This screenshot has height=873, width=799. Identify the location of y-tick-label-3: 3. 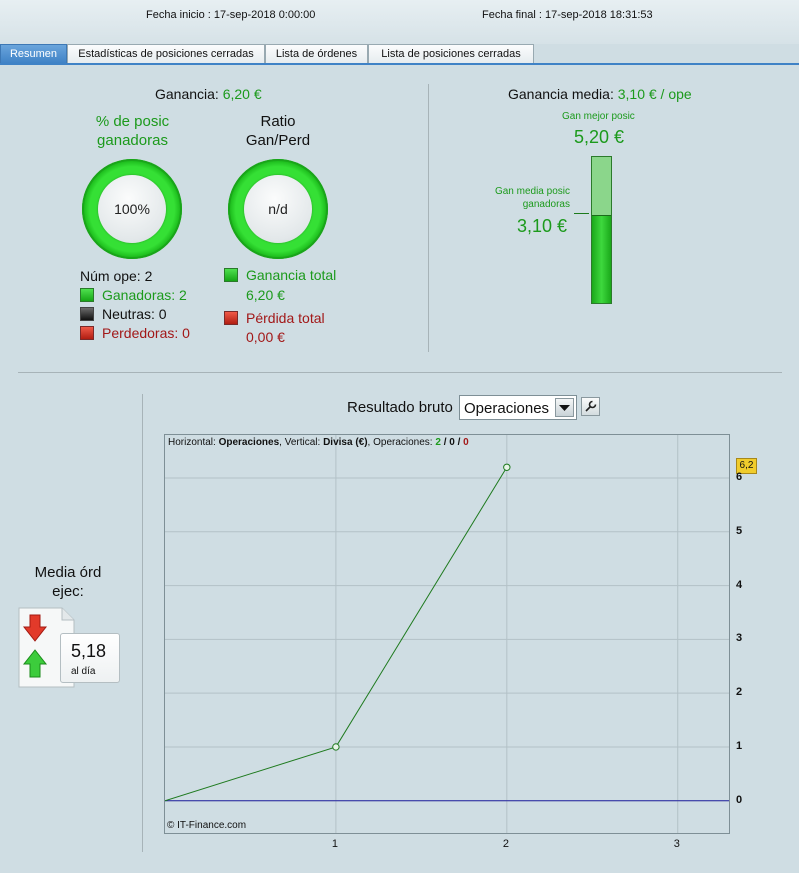
(739, 638).